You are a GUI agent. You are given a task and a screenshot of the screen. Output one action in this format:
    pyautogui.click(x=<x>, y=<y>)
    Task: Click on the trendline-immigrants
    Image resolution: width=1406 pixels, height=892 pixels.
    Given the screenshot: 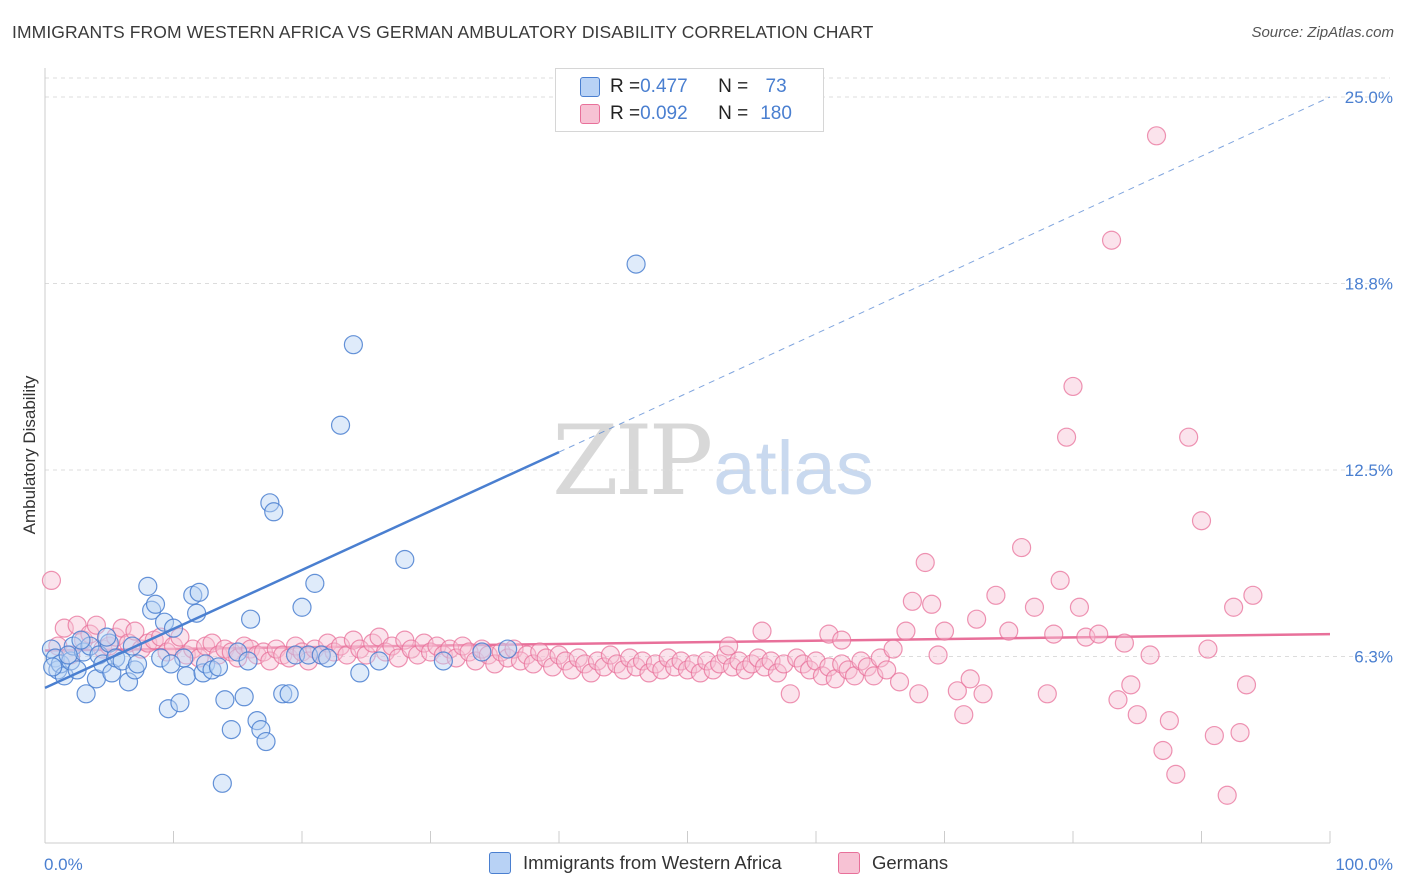 What is the action you would take?
    pyautogui.click(x=302, y=569)
    